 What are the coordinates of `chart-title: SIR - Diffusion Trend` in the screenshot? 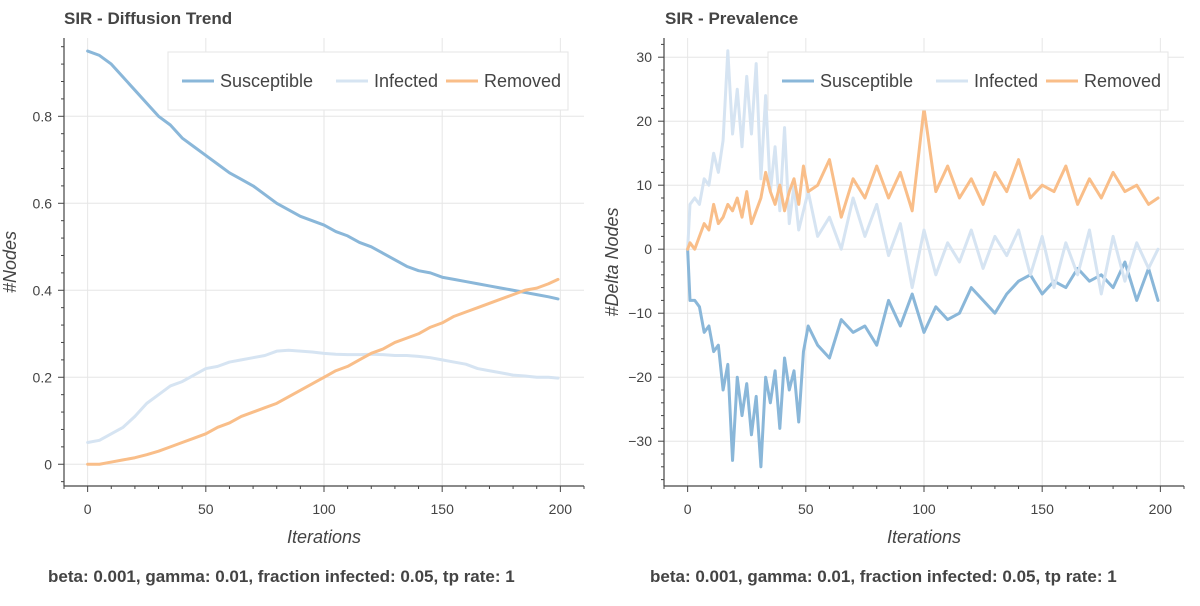 It's located at (148, 18).